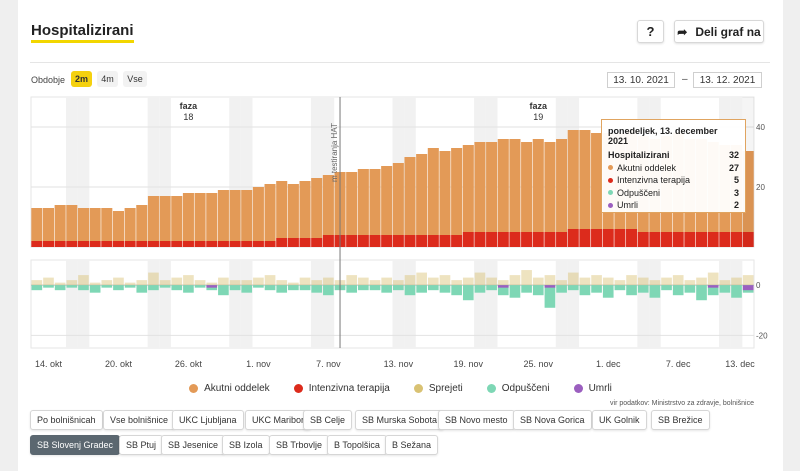 This screenshot has height=471, width=800. Describe the element at coordinates (334, 152) in the screenshot. I see `event-label: m testiranja HAT` at that location.